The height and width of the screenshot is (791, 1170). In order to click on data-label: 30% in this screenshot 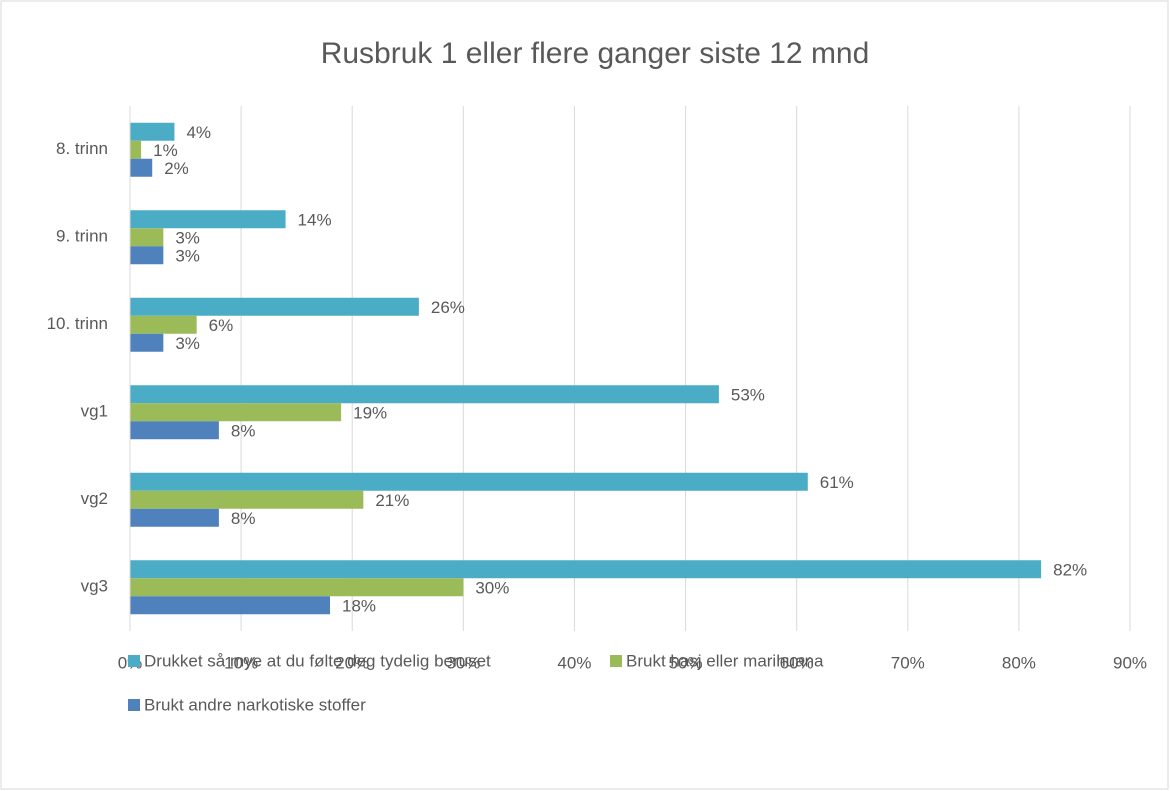, I will do `click(492, 588)`.